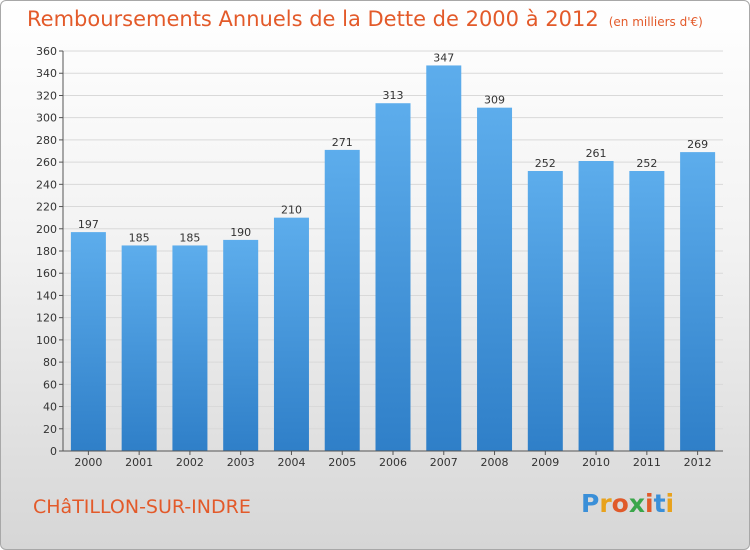 The width and height of the screenshot is (750, 550). What do you see at coordinates (88, 462) in the screenshot?
I see `x-tick-label: 2000` at bounding box center [88, 462].